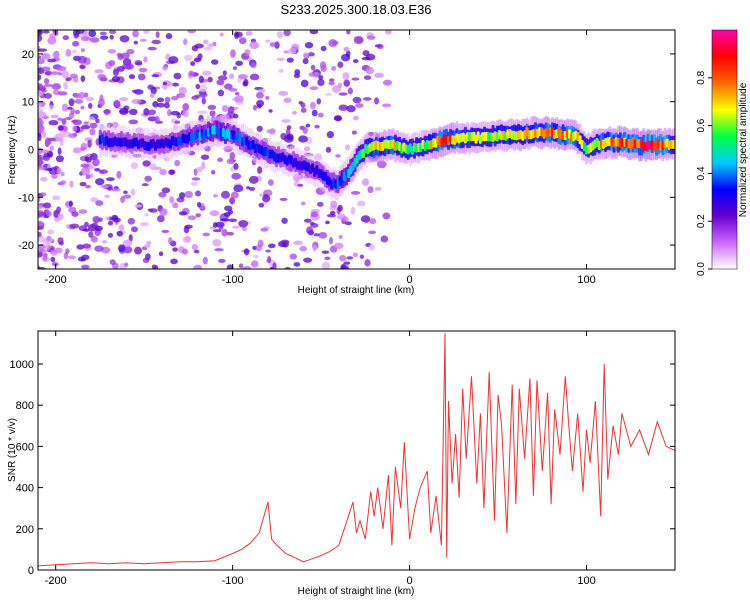 The image size is (750, 600). What do you see at coordinates (673, 144) in the screenshot?
I see `spectrogram-ridge-cell` at bounding box center [673, 144].